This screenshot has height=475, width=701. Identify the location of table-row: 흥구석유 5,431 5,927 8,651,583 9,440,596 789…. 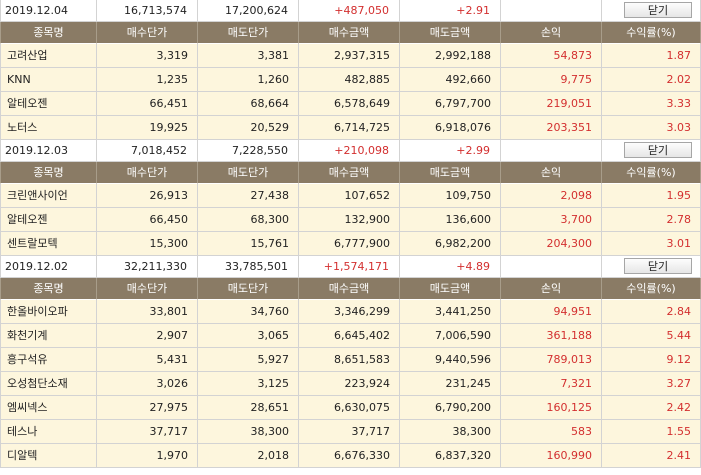
(350, 360).